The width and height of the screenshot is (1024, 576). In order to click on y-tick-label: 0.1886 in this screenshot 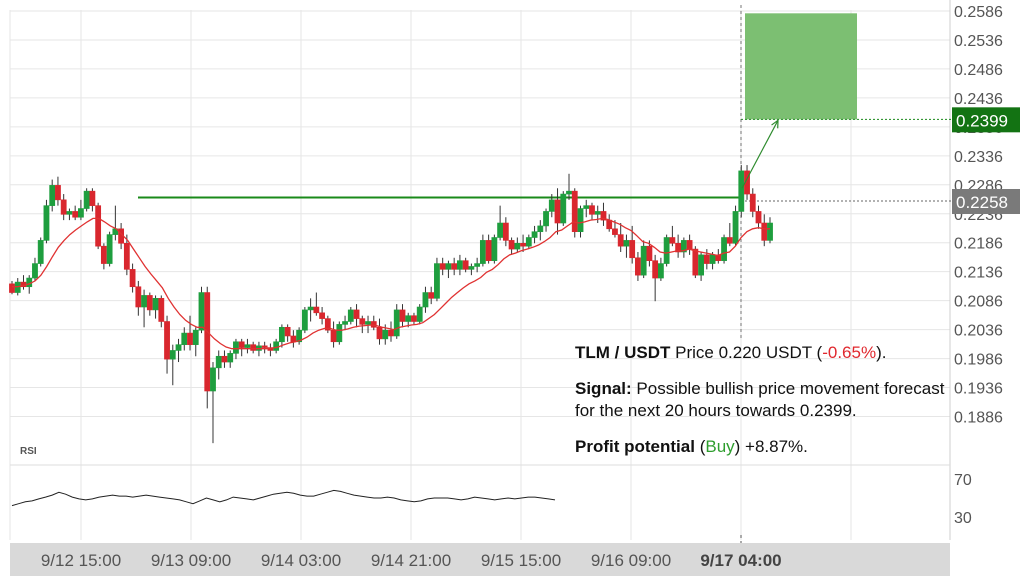, I will do `click(978, 418)`.